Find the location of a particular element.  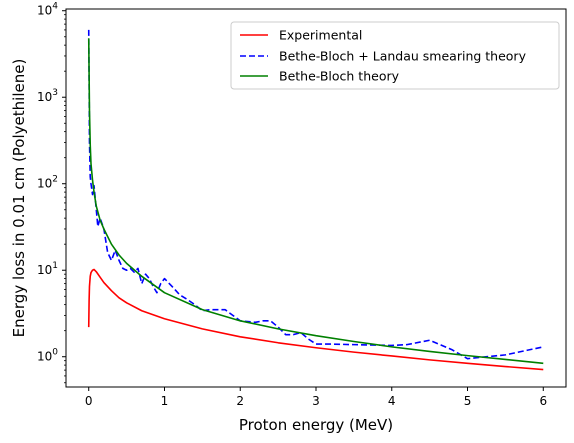

x-tick-label: 3 is located at coordinates (316, 401).